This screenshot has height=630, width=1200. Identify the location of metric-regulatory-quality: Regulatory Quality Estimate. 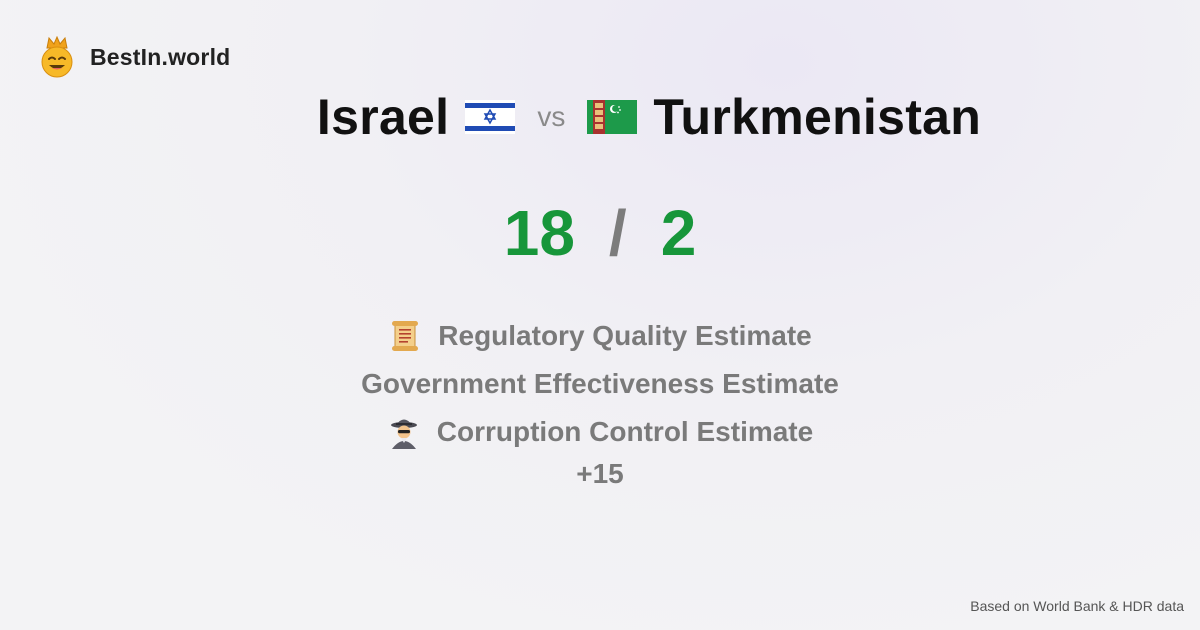
(600, 336).